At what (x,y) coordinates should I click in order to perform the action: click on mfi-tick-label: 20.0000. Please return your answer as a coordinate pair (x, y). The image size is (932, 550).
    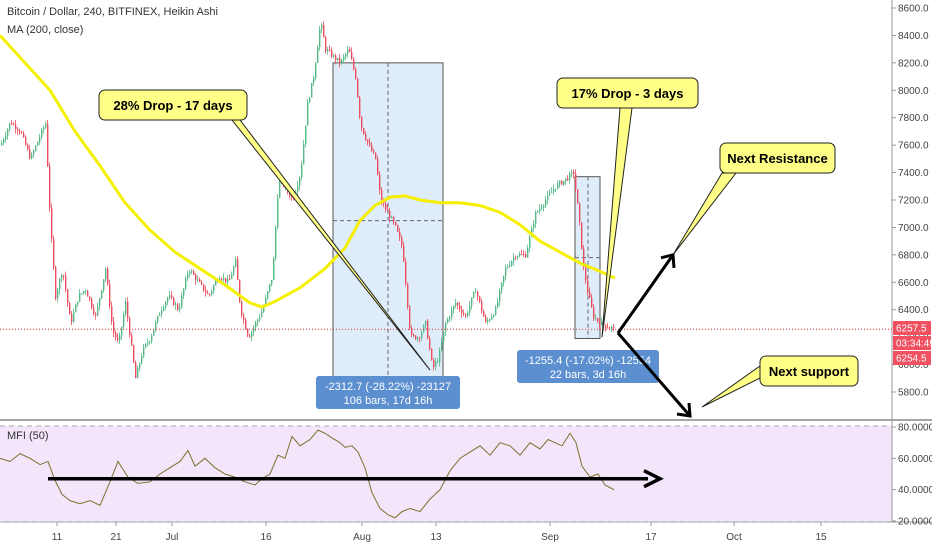
    Looking at the image, I should click on (915, 522).